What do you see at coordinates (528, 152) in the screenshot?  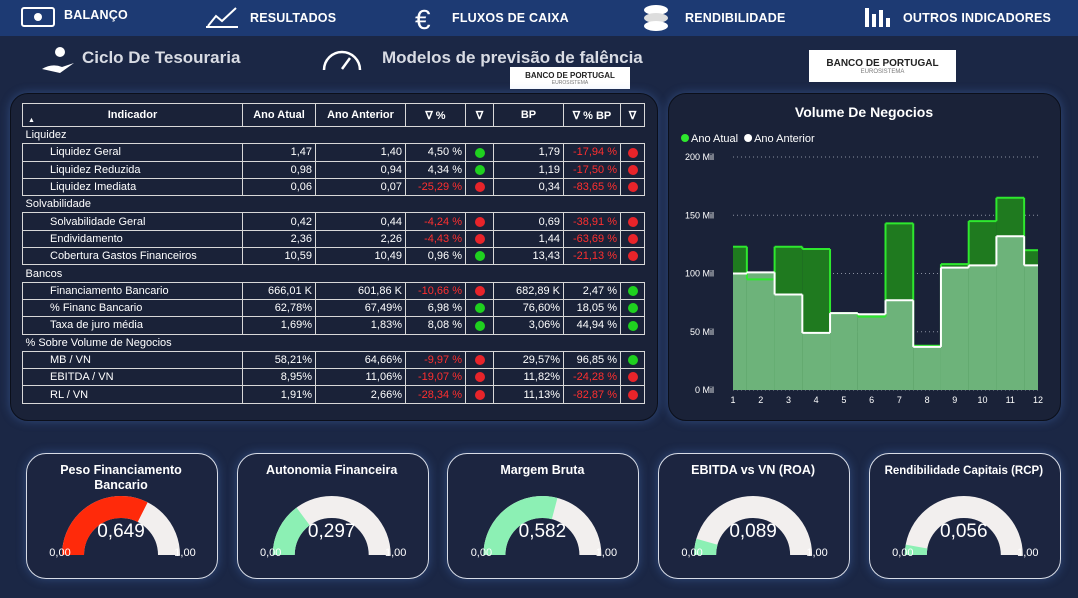 I see `cell: 1,79` at bounding box center [528, 152].